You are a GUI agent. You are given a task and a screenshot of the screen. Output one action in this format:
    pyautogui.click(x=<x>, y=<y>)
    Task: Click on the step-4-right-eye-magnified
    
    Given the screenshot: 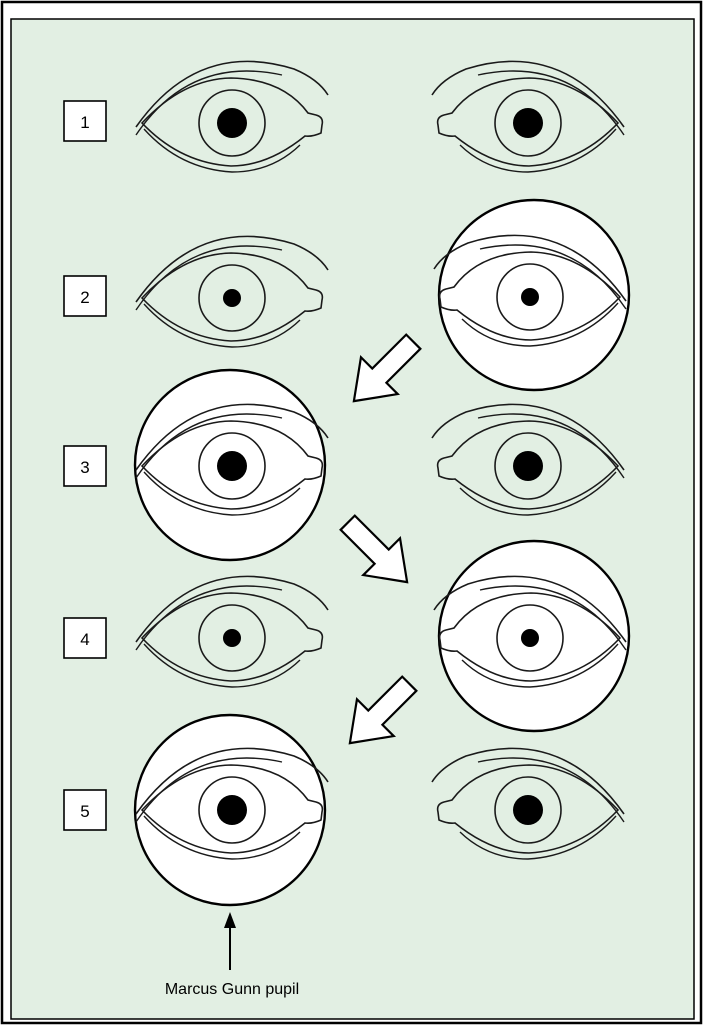 What is the action you would take?
    pyautogui.click(x=532, y=636)
    